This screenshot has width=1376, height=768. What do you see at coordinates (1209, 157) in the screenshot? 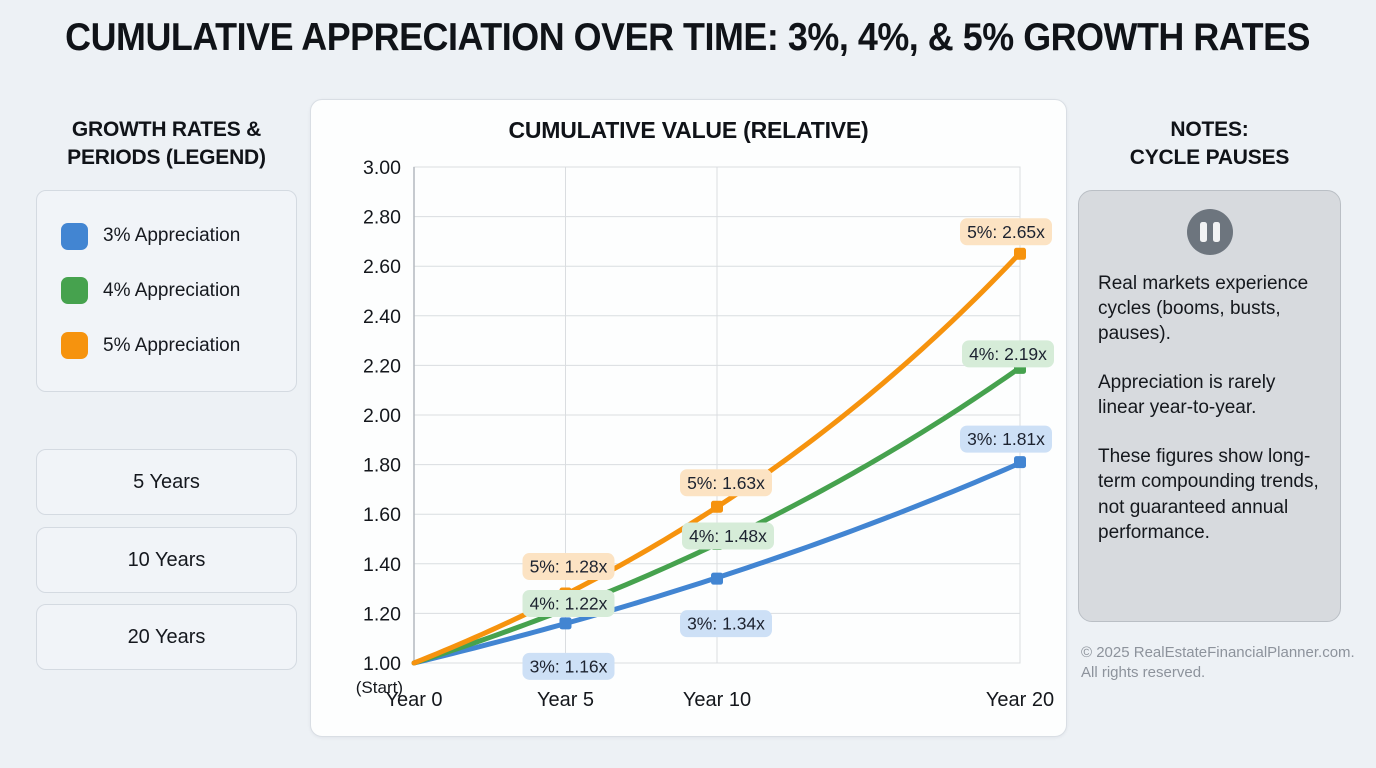
I see `notes-heading-line2: CYCLE PAUSES` at bounding box center [1209, 157].